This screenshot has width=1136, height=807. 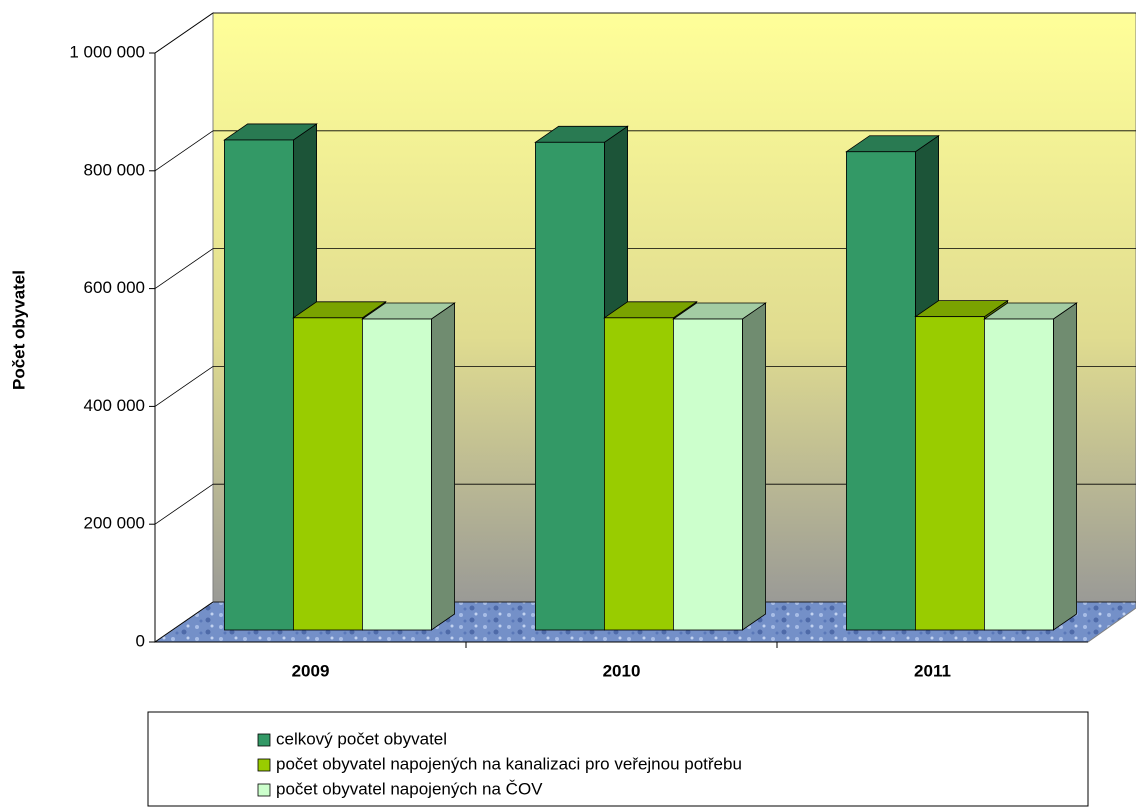 What do you see at coordinates (622, 670) in the screenshot?
I see `x-tick-label: 2010` at bounding box center [622, 670].